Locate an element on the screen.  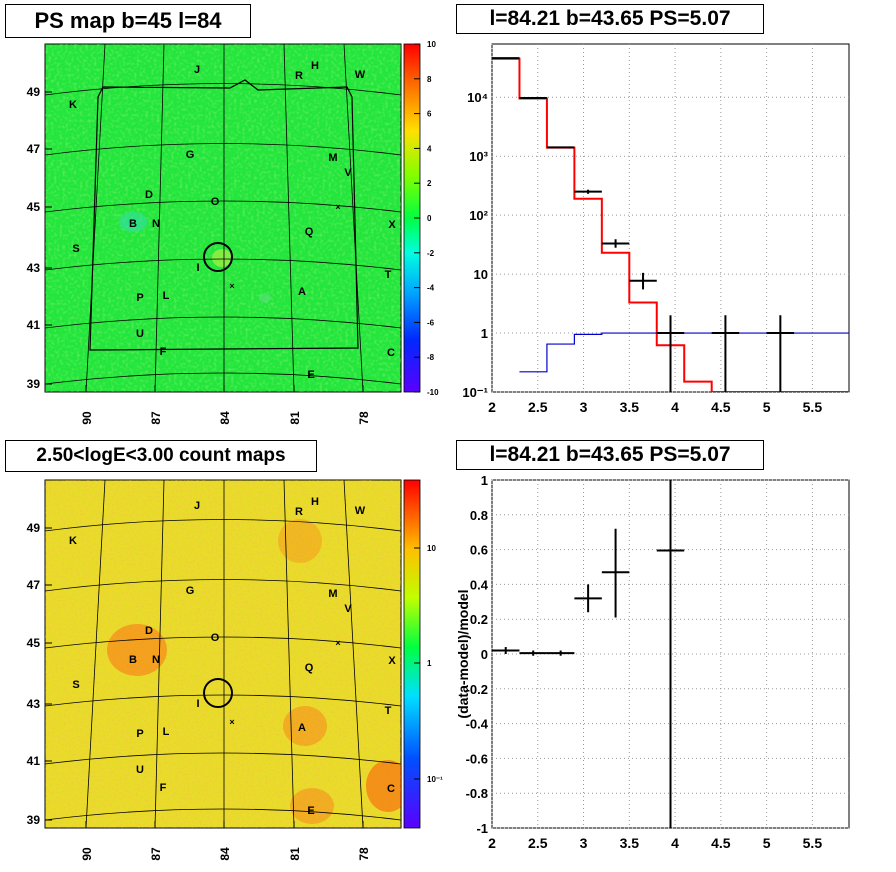
source-label: M is located at coordinates (332, 594).